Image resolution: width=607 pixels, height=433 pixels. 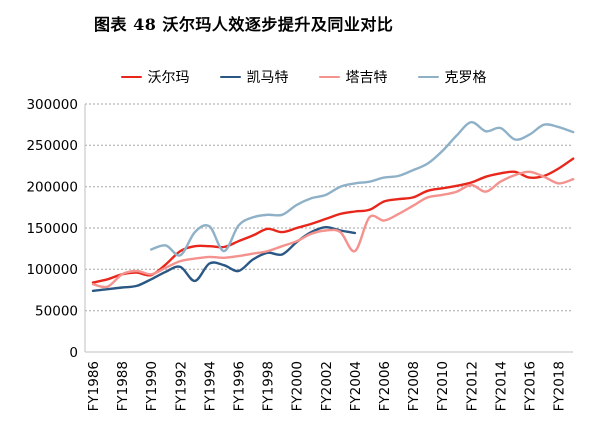 I want to click on x-tick-label: FY2002, so click(x=327, y=386).